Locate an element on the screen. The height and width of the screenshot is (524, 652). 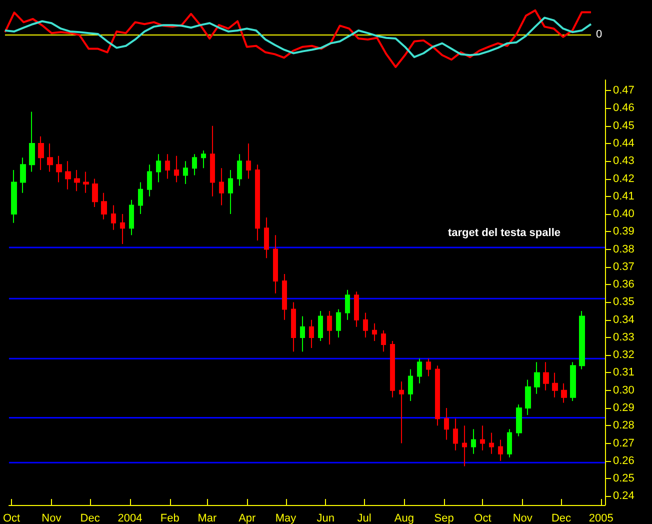
y-tick-label: 0.37 is located at coordinates (623, 266).